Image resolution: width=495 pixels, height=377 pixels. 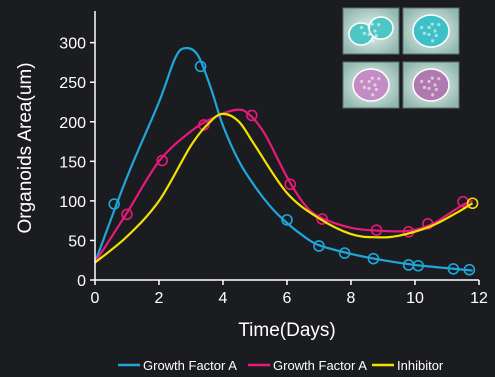 I want to click on legend: Growth Factor A Growth Factor A Inhibitor, so click(x=281, y=365).